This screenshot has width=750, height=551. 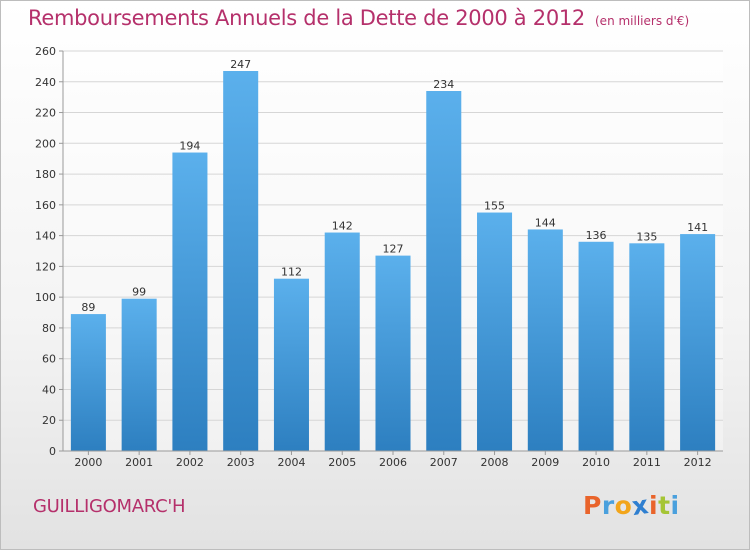 What do you see at coordinates (545, 222) in the screenshot?
I see `data-label-2009: 144` at bounding box center [545, 222].